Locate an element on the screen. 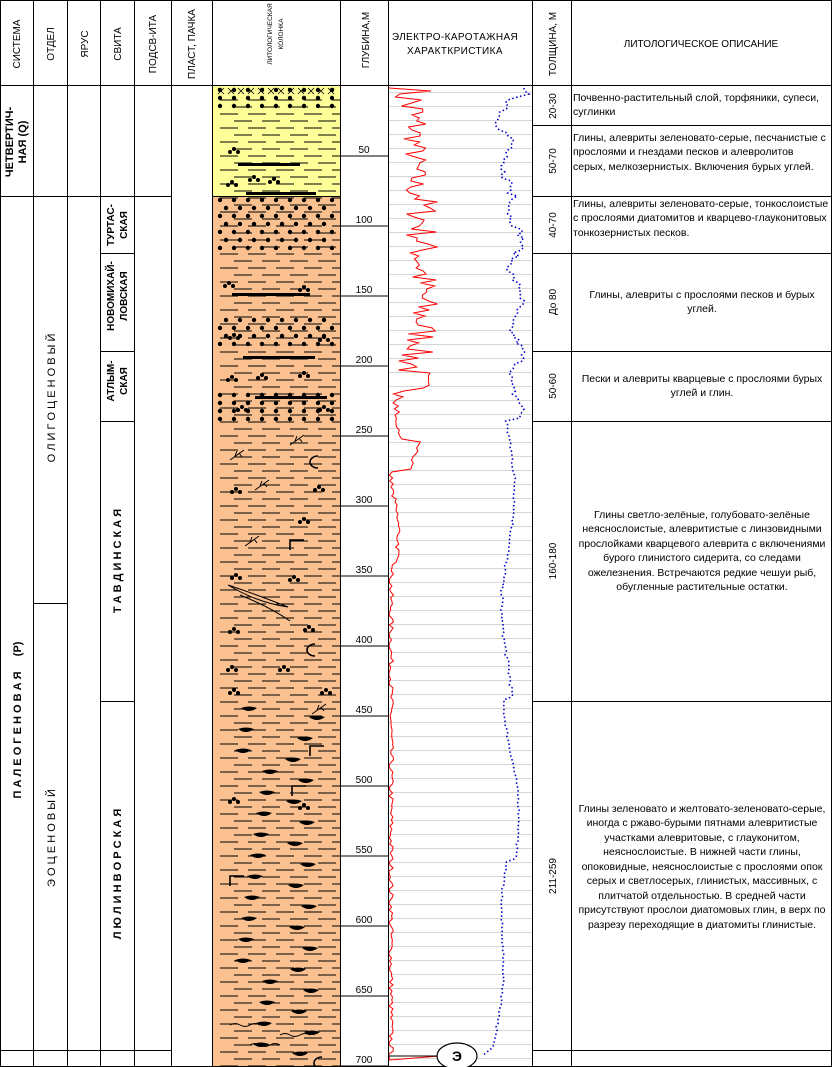 This screenshot has width=832, height=1067. system-quaternary-1: ЧЕТВЕРТИЧ- is located at coordinates (10, 142).